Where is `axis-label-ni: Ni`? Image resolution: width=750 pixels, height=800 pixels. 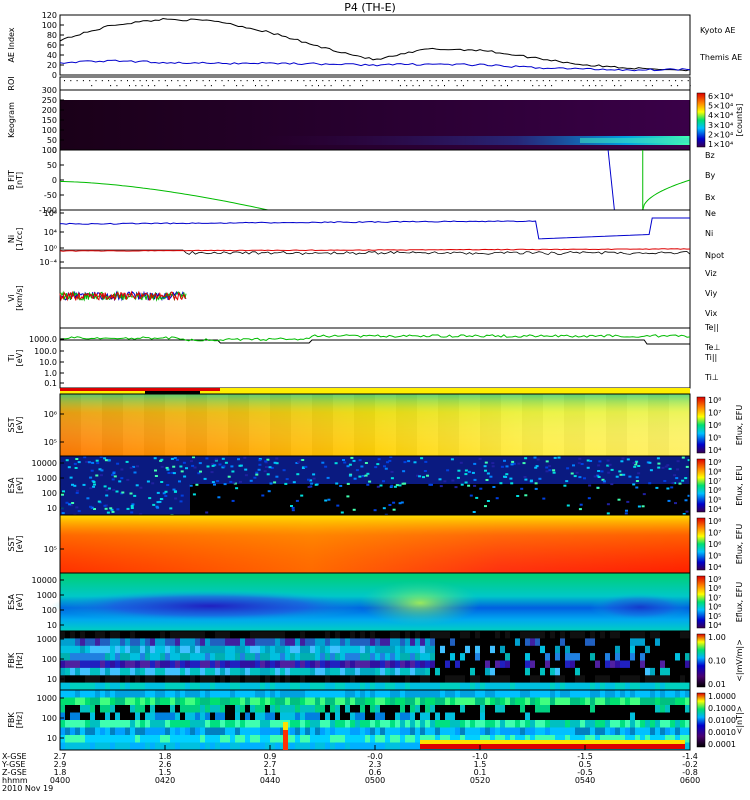
axis-label-ni: Ni is located at coordinates (11, 239).